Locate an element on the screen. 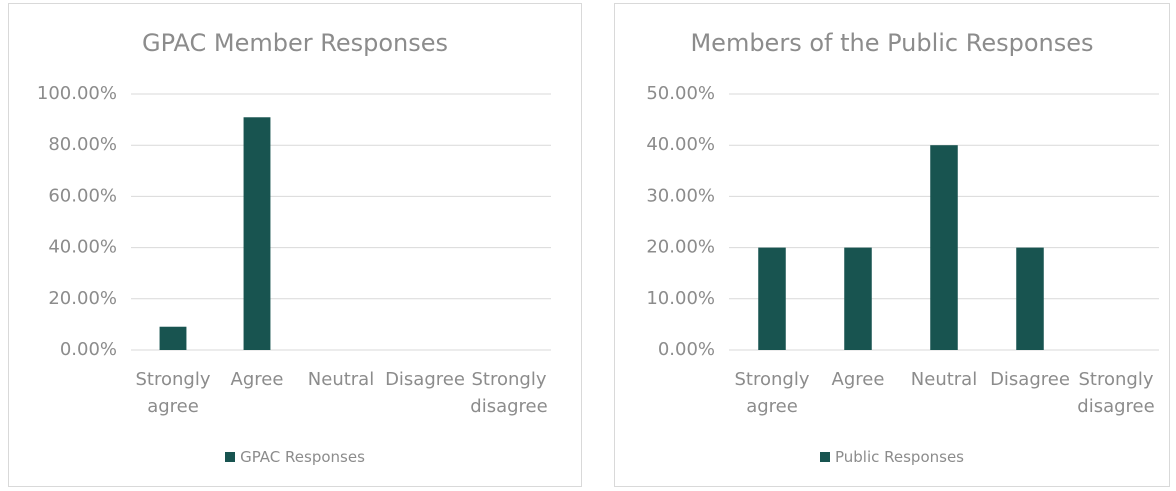 The width and height of the screenshot is (1176, 491). y-tick-label: 60.00% is located at coordinates (82, 195).